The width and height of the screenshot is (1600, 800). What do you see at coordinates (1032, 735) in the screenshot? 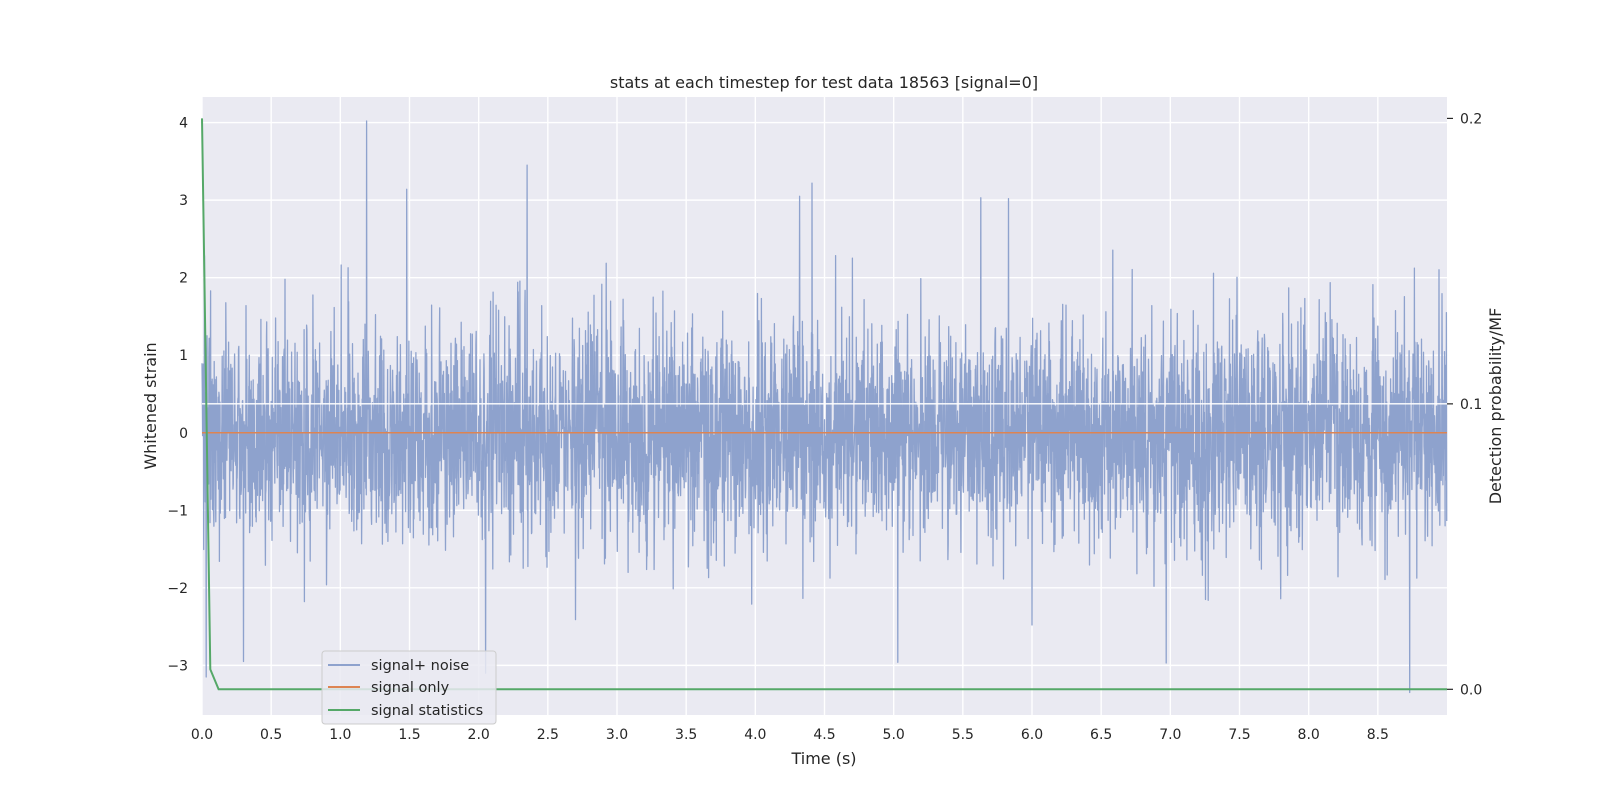
I see `x-tick-label: 6.0` at bounding box center [1032, 735].